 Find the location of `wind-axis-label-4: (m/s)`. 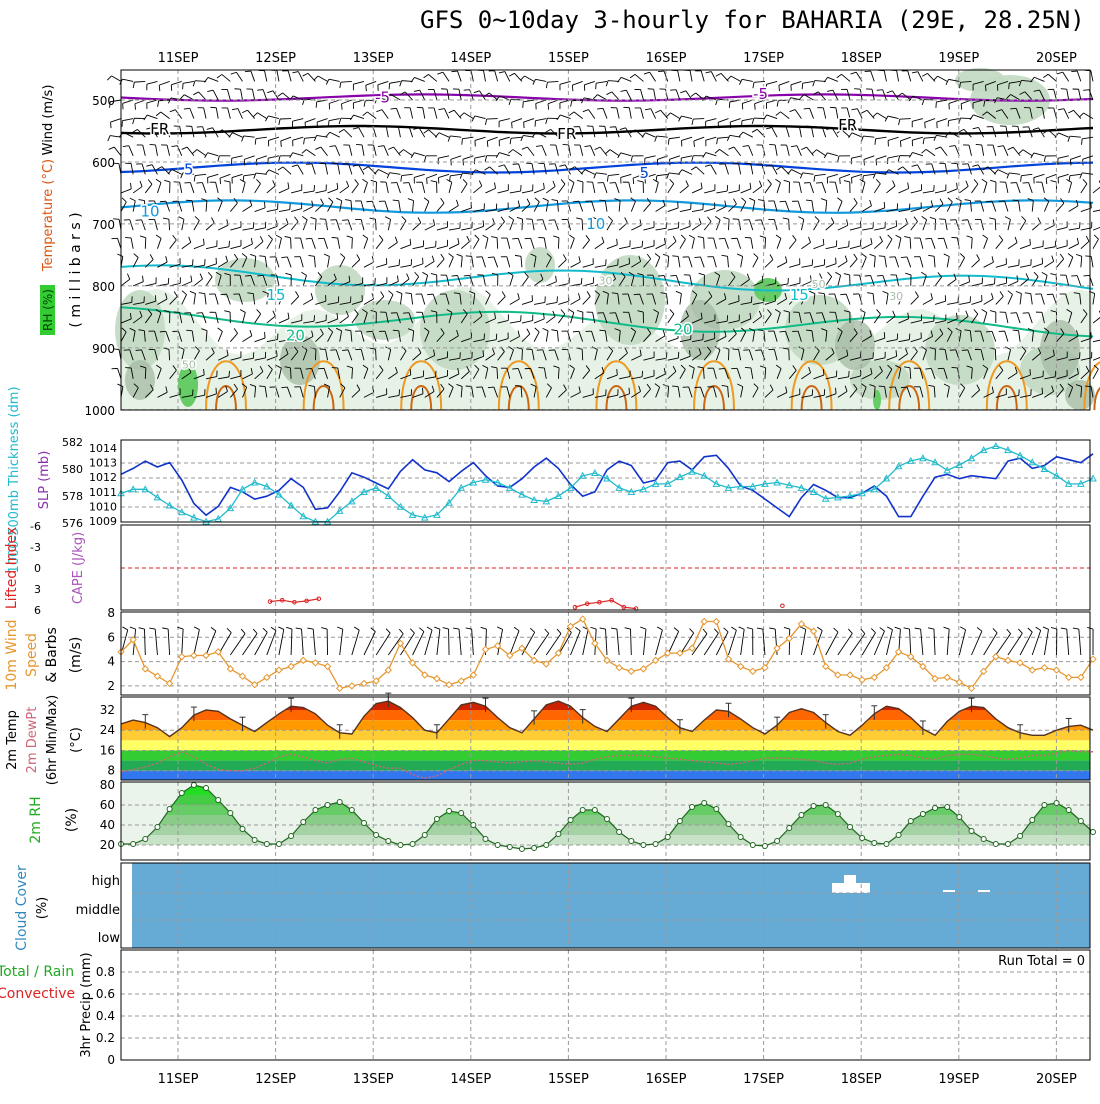

wind-axis-label-4: (m/s) is located at coordinates (76, 655).